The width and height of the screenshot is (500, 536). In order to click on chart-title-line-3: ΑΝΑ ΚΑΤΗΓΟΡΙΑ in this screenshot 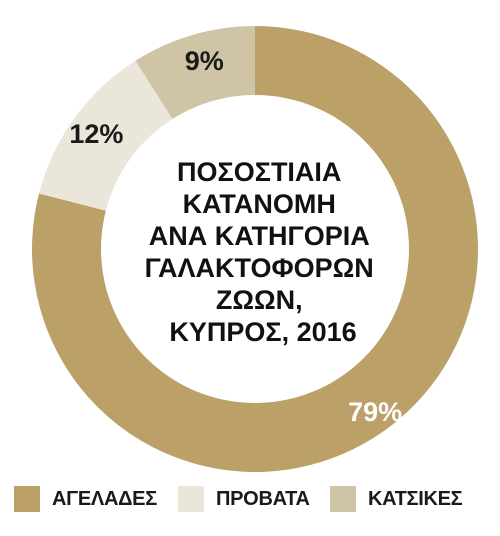, I will do `click(259, 236)`.